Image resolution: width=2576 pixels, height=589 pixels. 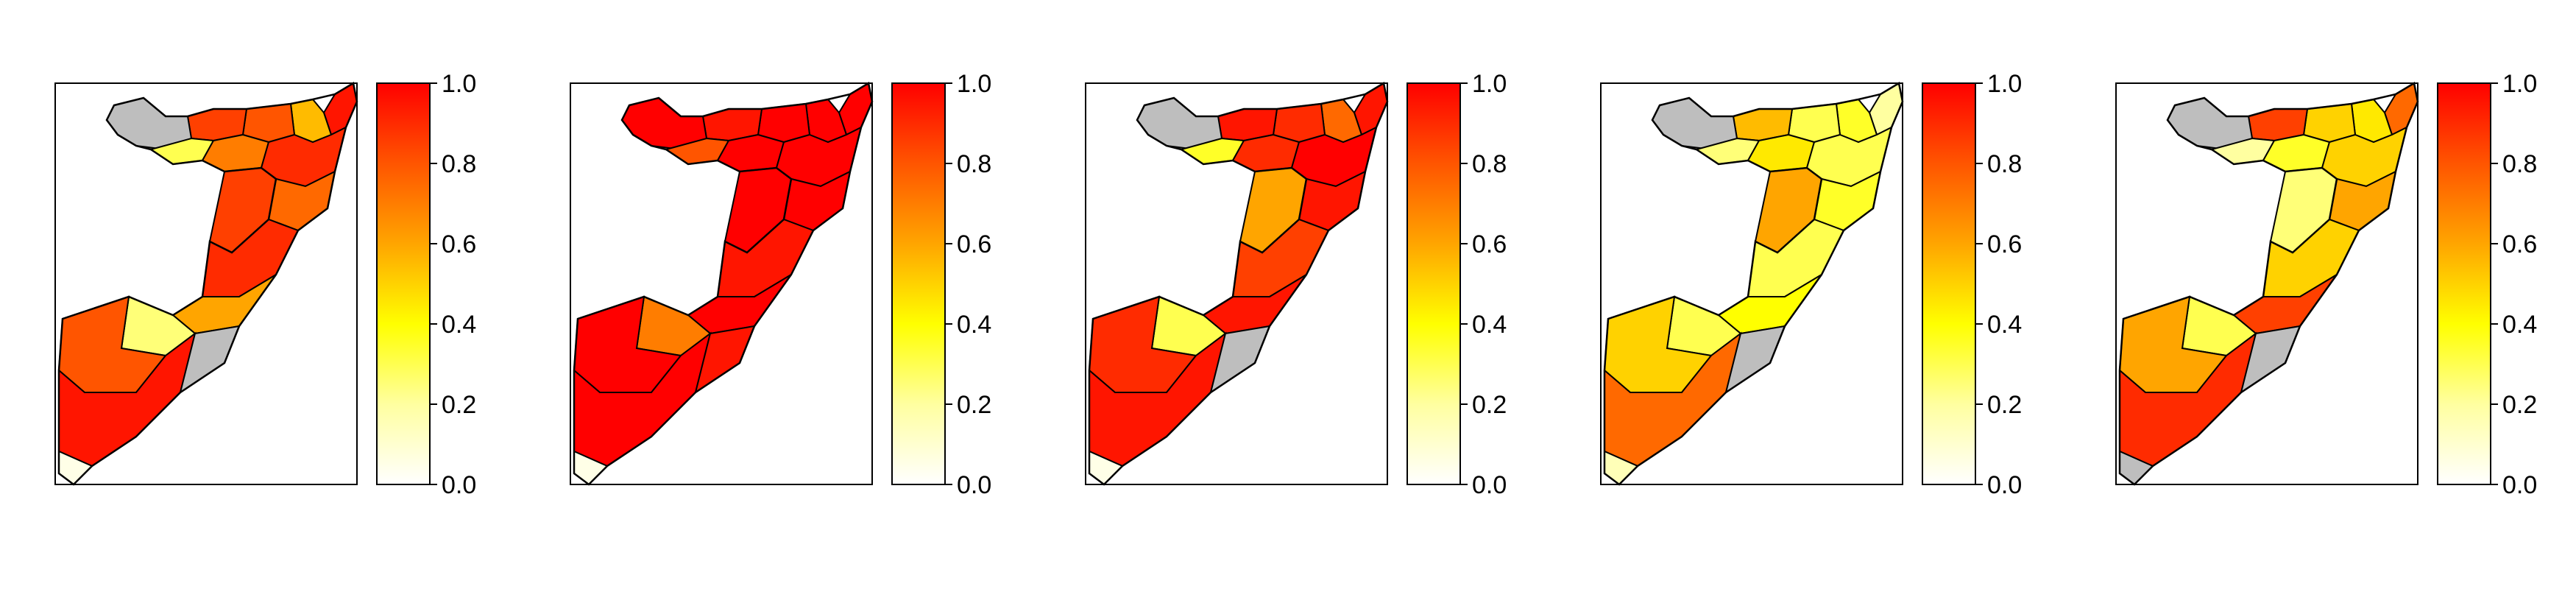 I want to click on panel-5: 0.0 0.2 0.4 0.6 0.8 1.0, so click(x=2326, y=284).